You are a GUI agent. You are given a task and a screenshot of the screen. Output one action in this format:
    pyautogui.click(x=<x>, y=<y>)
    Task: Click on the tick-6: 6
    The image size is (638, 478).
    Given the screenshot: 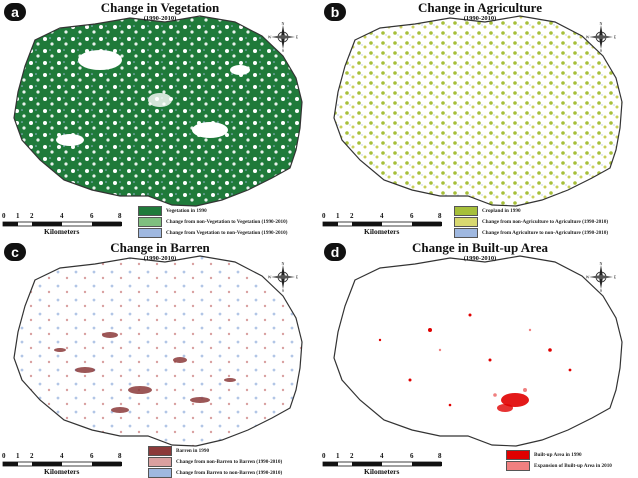 What is the action you would take?
    pyautogui.click(x=92, y=216)
    